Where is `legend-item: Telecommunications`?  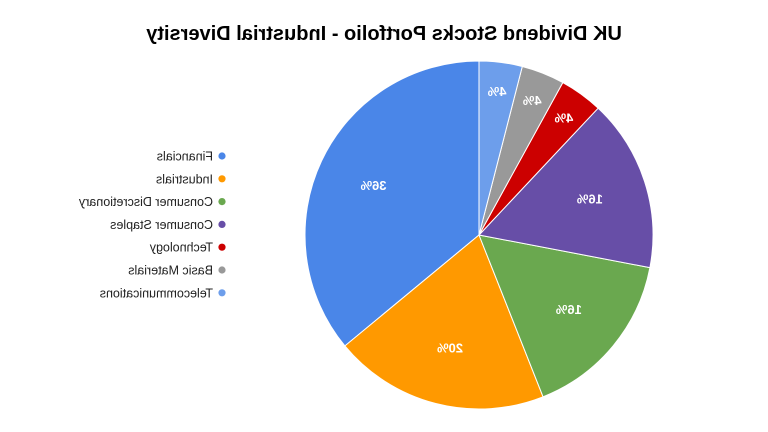
legend-item: Telecommunications is located at coordinates (163, 293).